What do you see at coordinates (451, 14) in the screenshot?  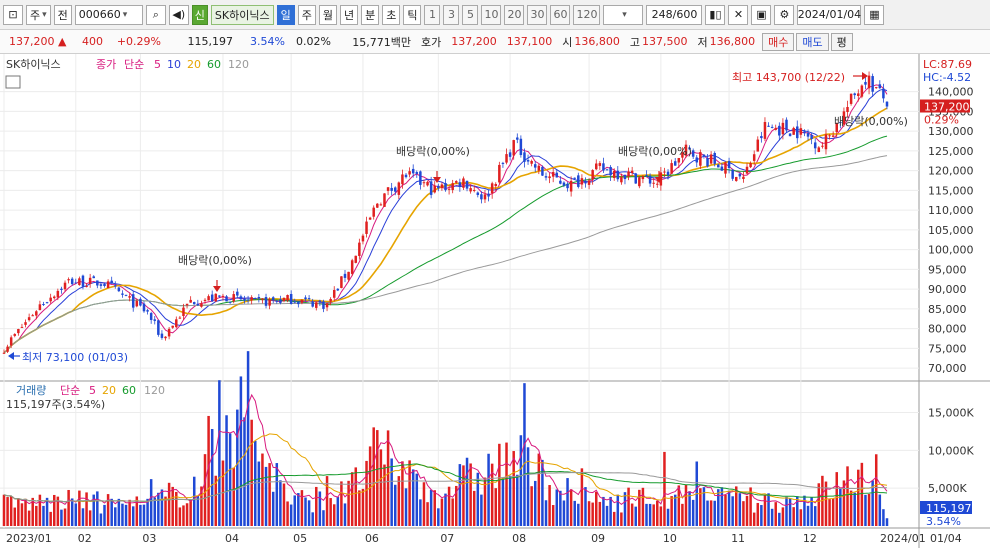 I see `interval-3: 3` at bounding box center [451, 14].